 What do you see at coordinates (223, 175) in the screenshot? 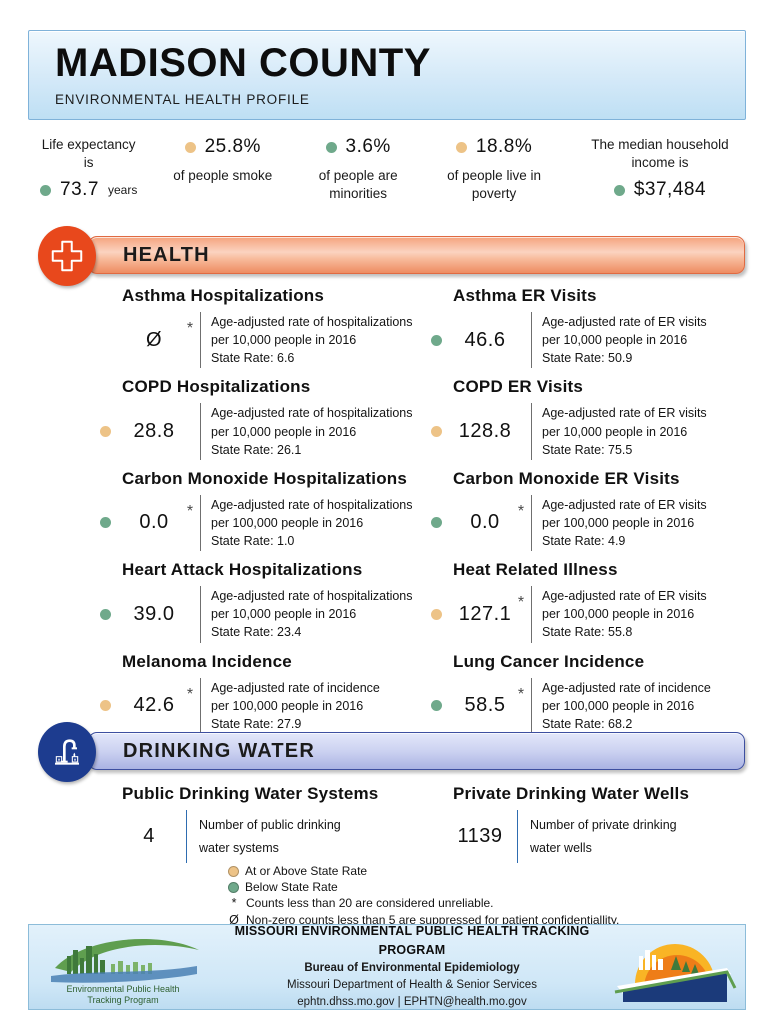
I see `stat-label: of people smoke` at bounding box center [223, 175].